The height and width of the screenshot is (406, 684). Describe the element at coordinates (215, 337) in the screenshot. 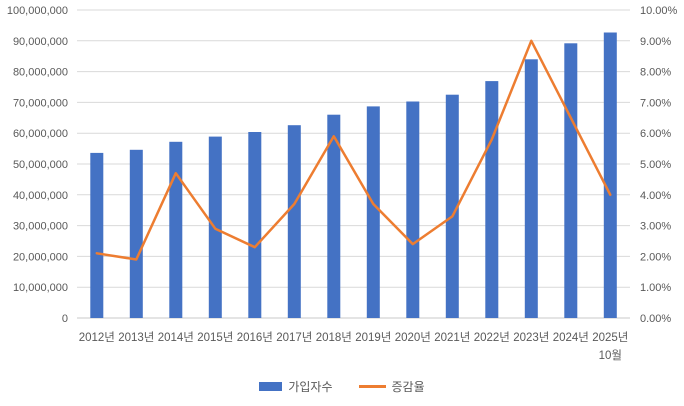

I see `x-tick-label: 2015년` at that location.